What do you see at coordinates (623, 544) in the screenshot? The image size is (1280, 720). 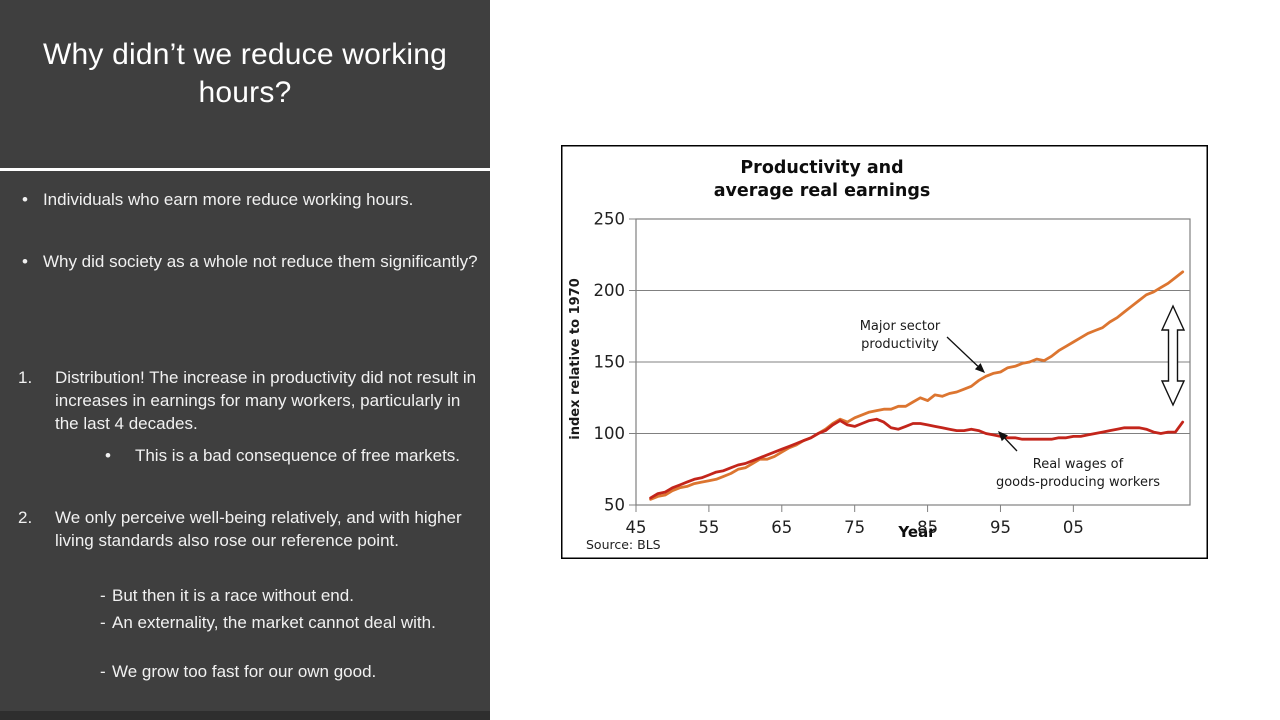 I see `source-note: Source: BLS` at bounding box center [623, 544].